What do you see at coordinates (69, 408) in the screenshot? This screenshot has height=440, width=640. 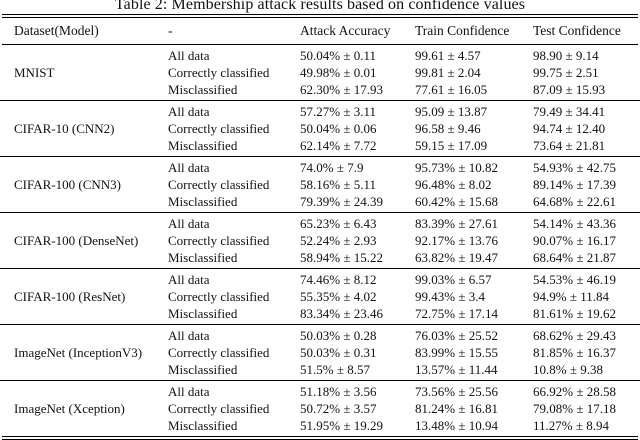 I see `dataset-cell: ImageNet (Xception)` at bounding box center [69, 408].